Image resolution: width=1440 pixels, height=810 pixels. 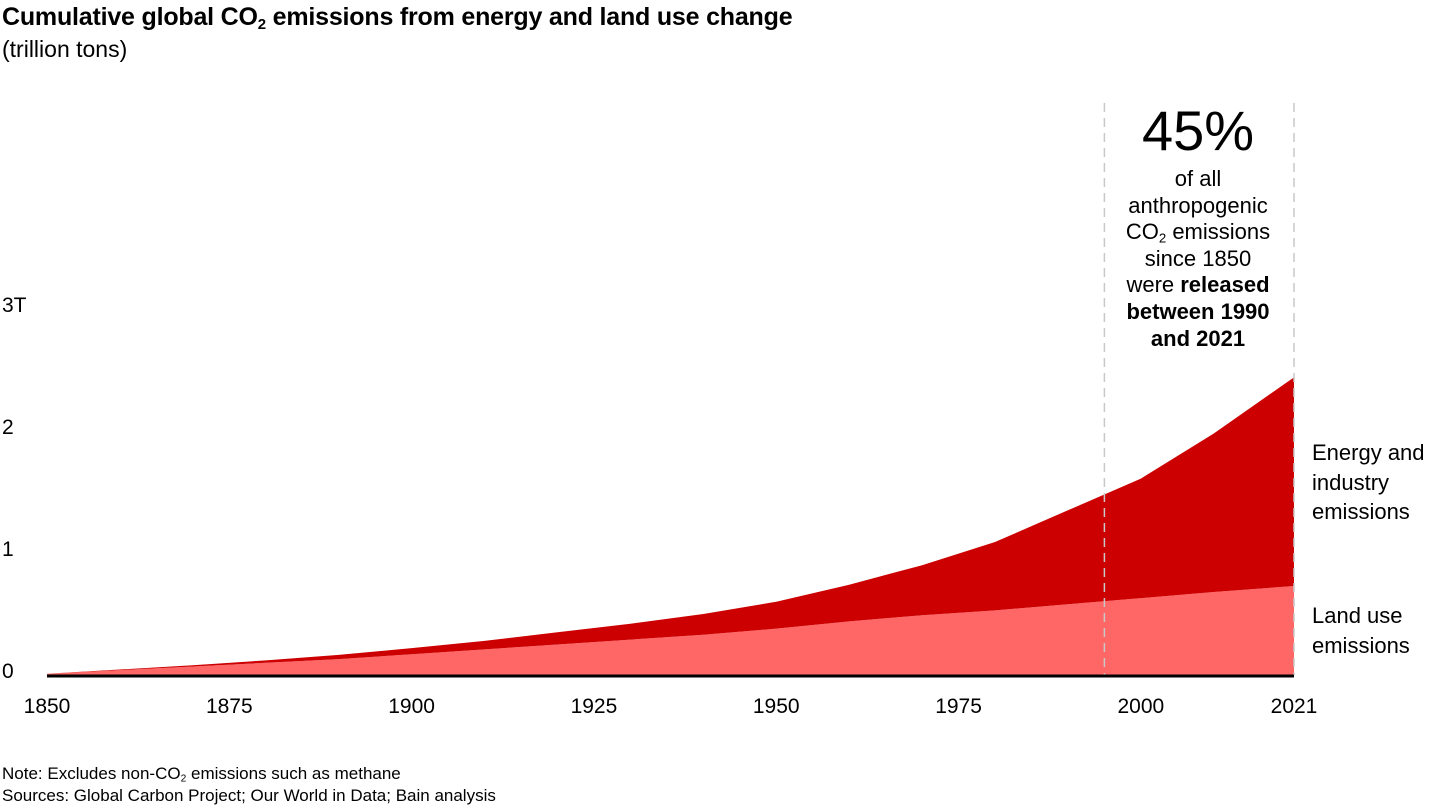 What do you see at coordinates (14, 305) in the screenshot?
I see `y-tick-label: 3T` at bounding box center [14, 305].